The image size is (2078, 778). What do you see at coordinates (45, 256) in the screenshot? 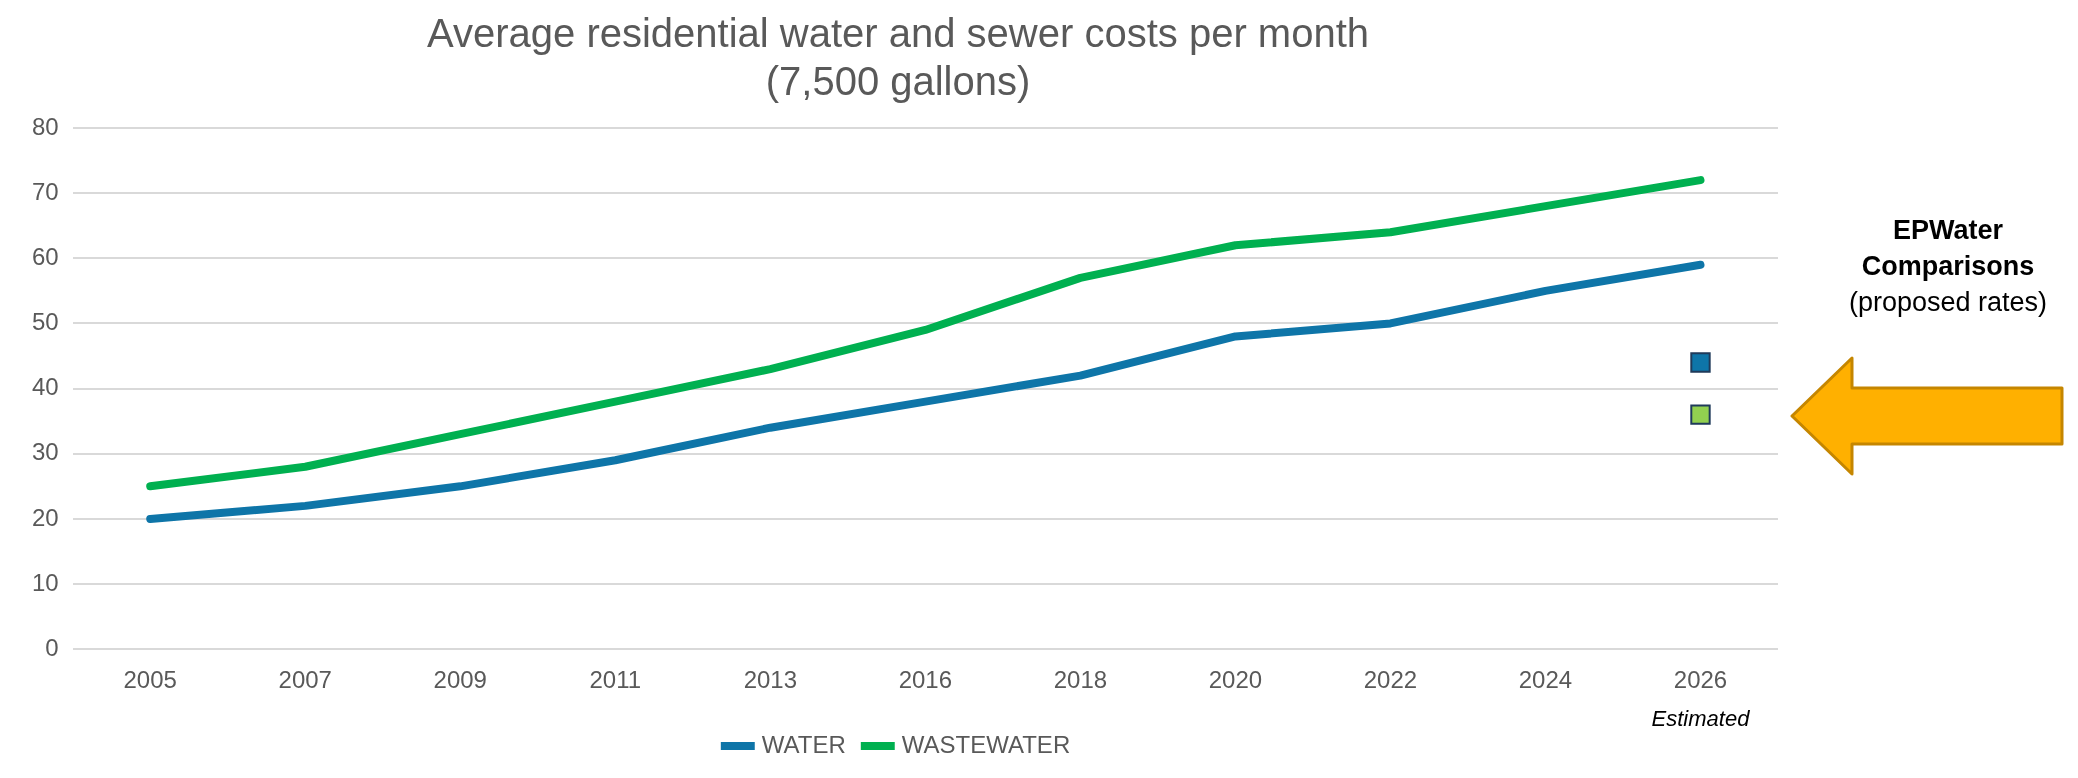
I see `y-tick-label: 60` at bounding box center [45, 256].